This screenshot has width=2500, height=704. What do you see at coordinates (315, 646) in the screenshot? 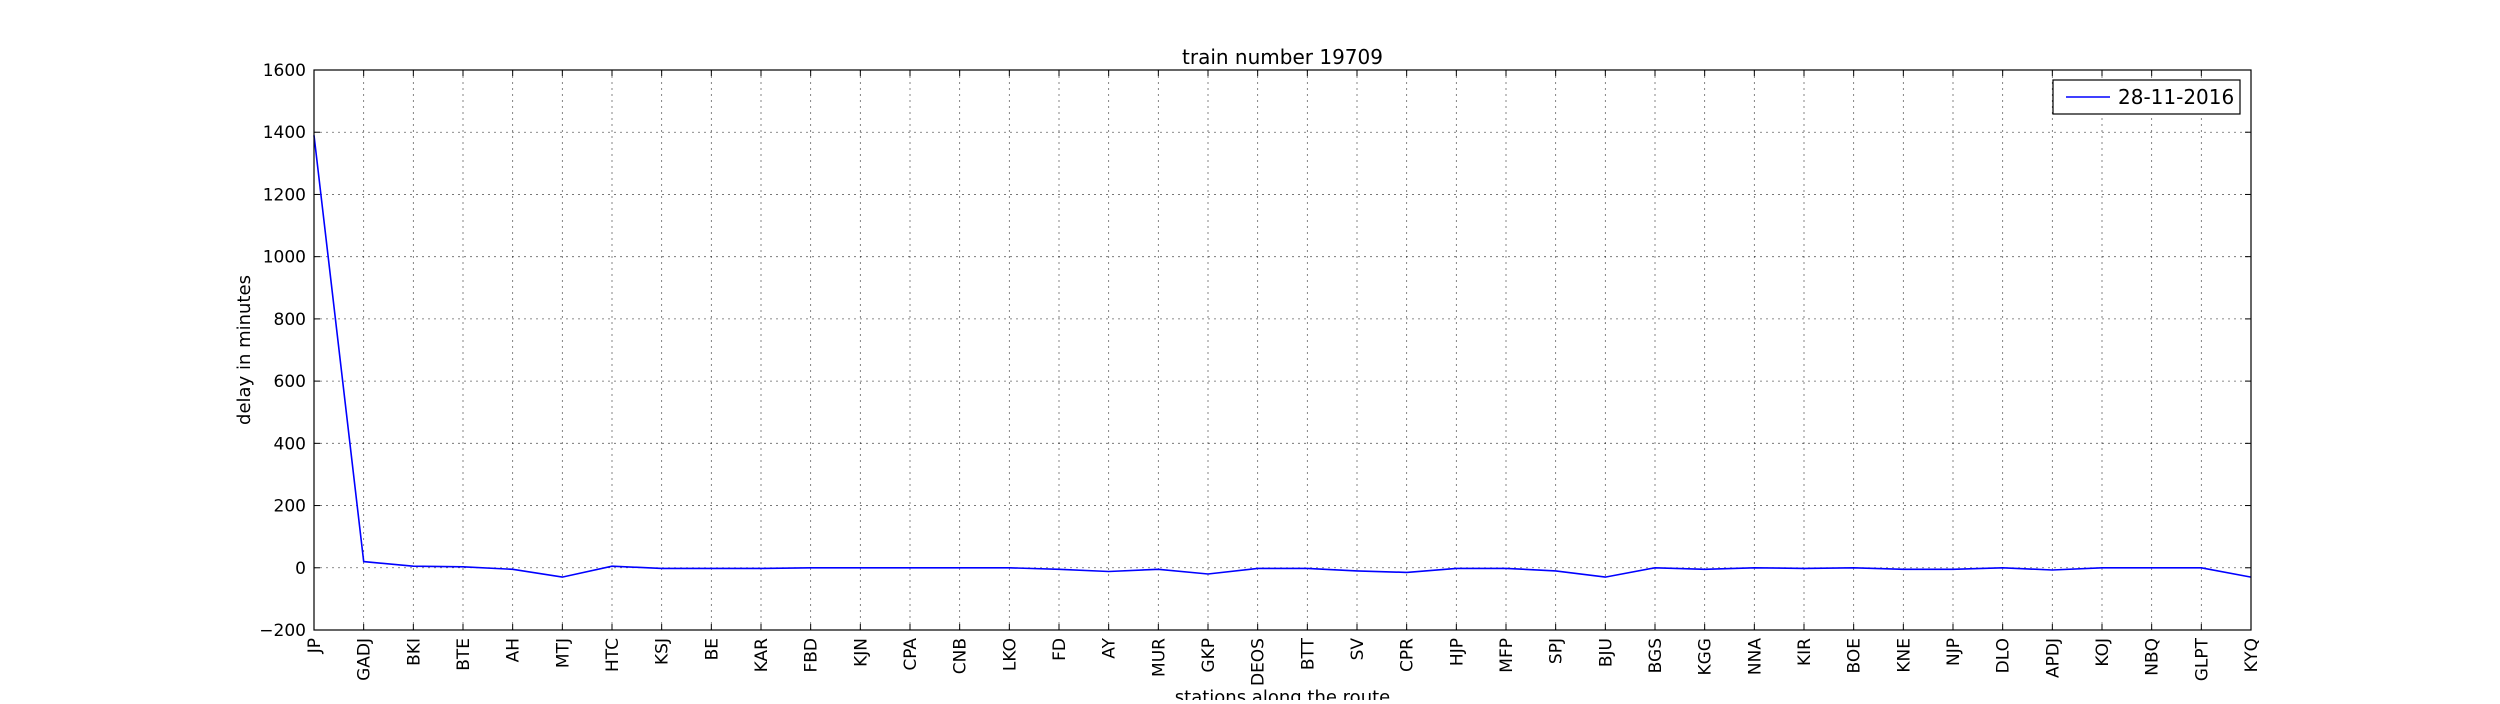
I see `x-tick-label: JP` at bounding box center [315, 646].